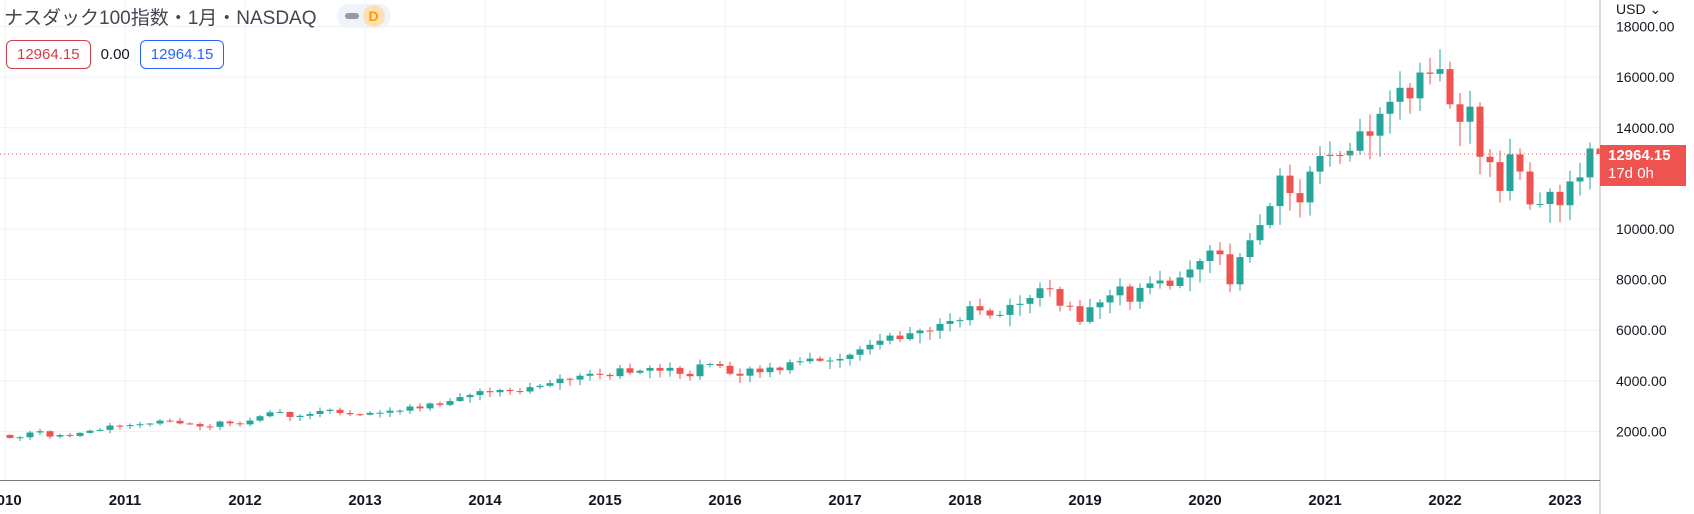 The height and width of the screenshot is (514, 1694). What do you see at coordinates (373, 16) in the screenshot?
I see `timeframe-badge: D` at bounding box center [373, 16].